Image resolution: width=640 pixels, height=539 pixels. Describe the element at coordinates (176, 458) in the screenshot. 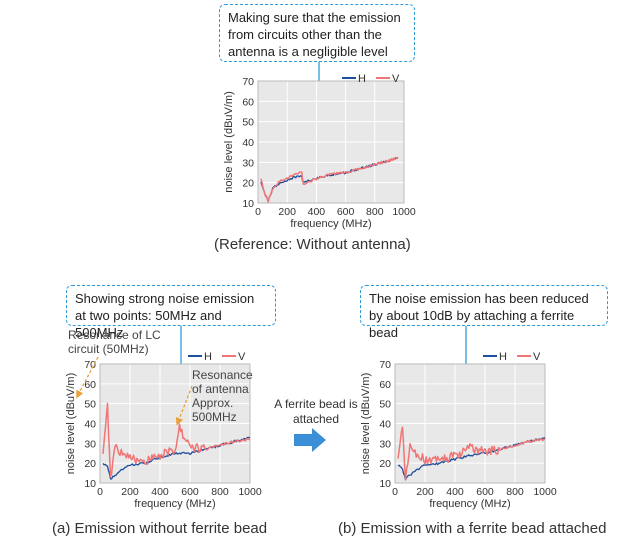

I see `series-H-line` at that location.